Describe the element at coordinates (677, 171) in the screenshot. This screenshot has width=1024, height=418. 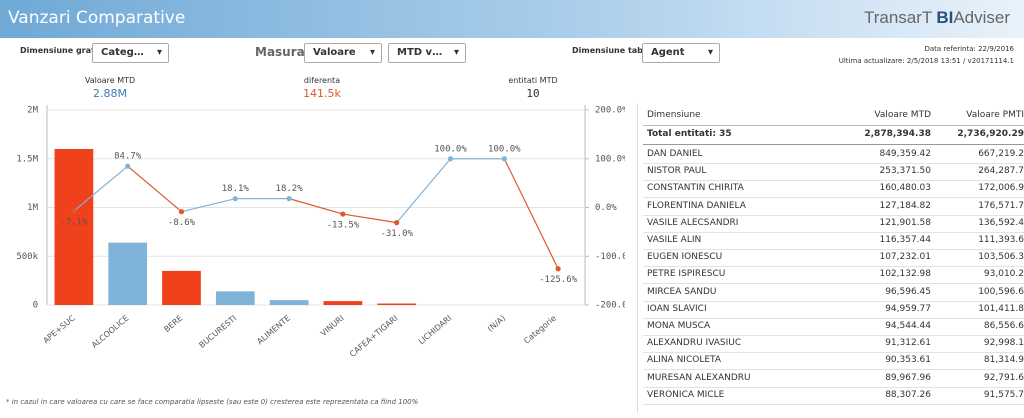
I see `table-cell: NISTOR PAUL` at that location.